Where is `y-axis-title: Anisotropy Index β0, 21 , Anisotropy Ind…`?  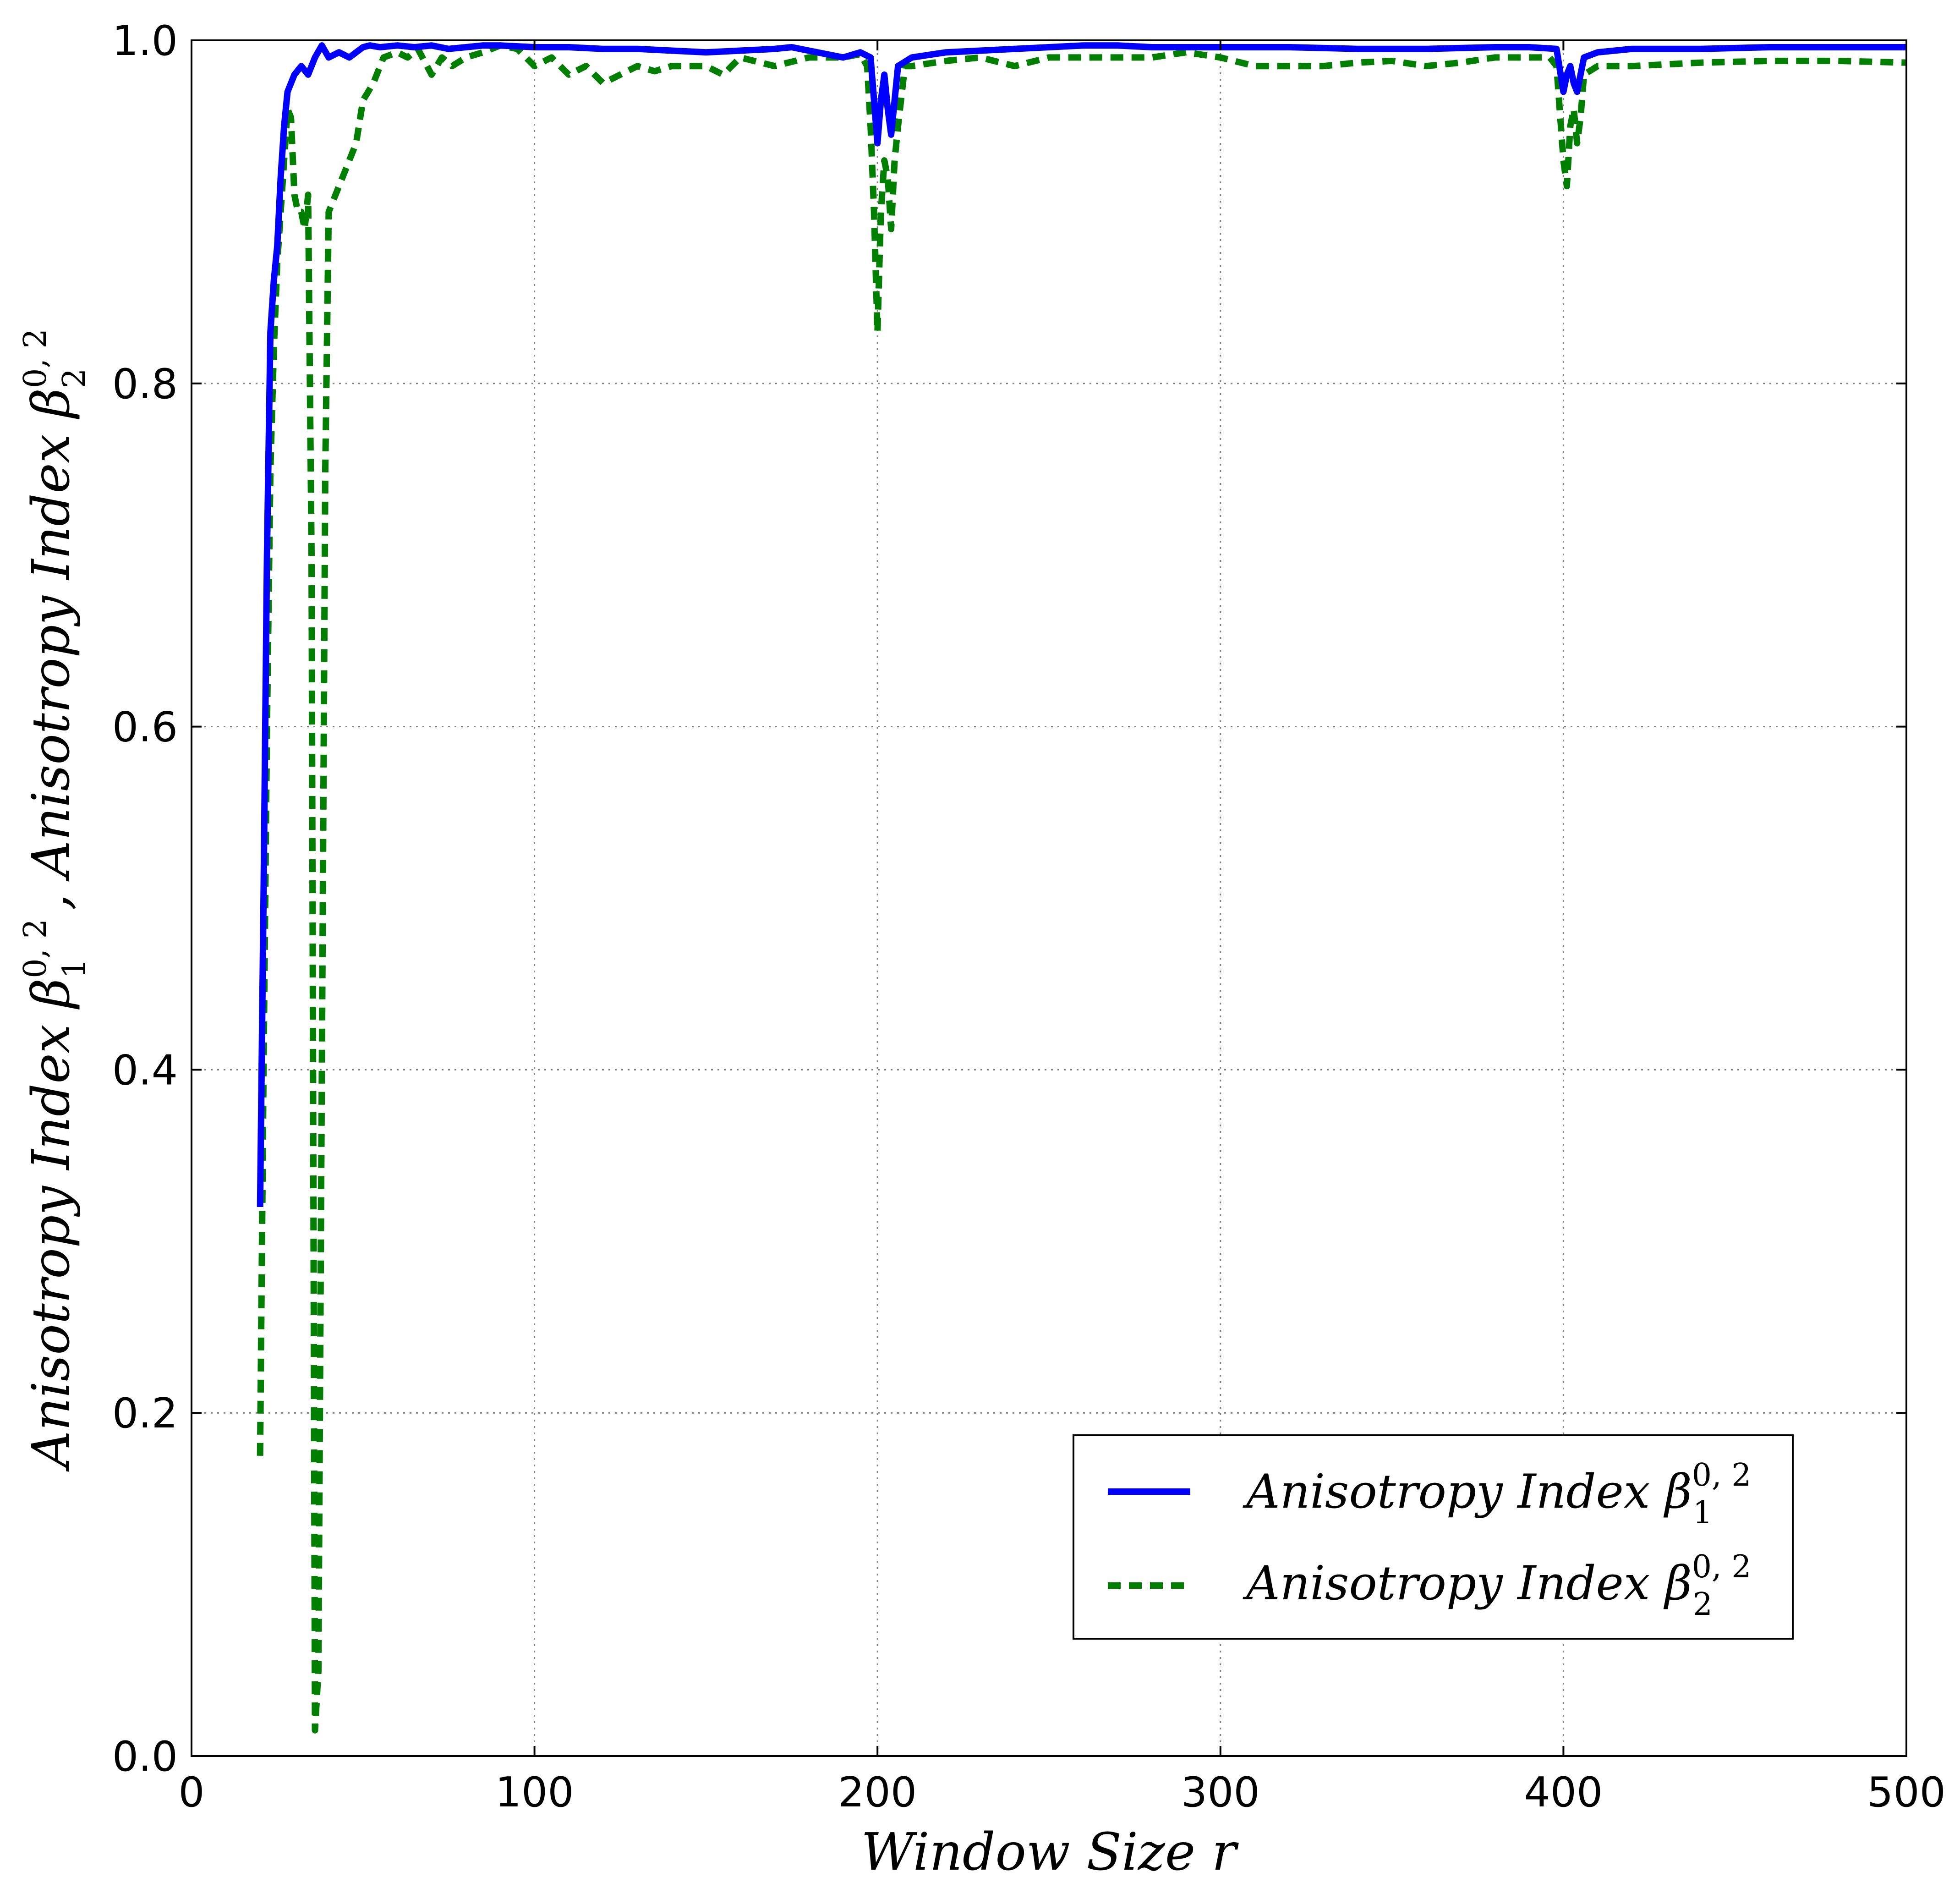 y-axis-title: Anisotropy Index β0, 21 , Anisotropy Ind… is located at coordinates (55, 900).